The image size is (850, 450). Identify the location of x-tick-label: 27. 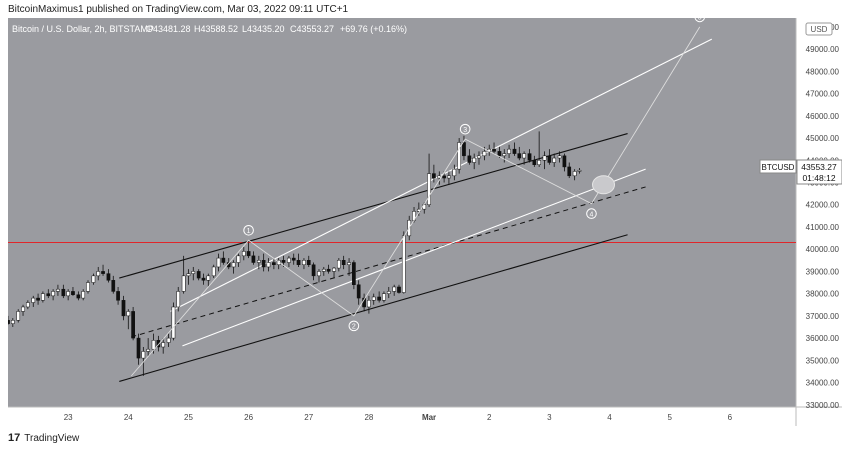
(308, 417).